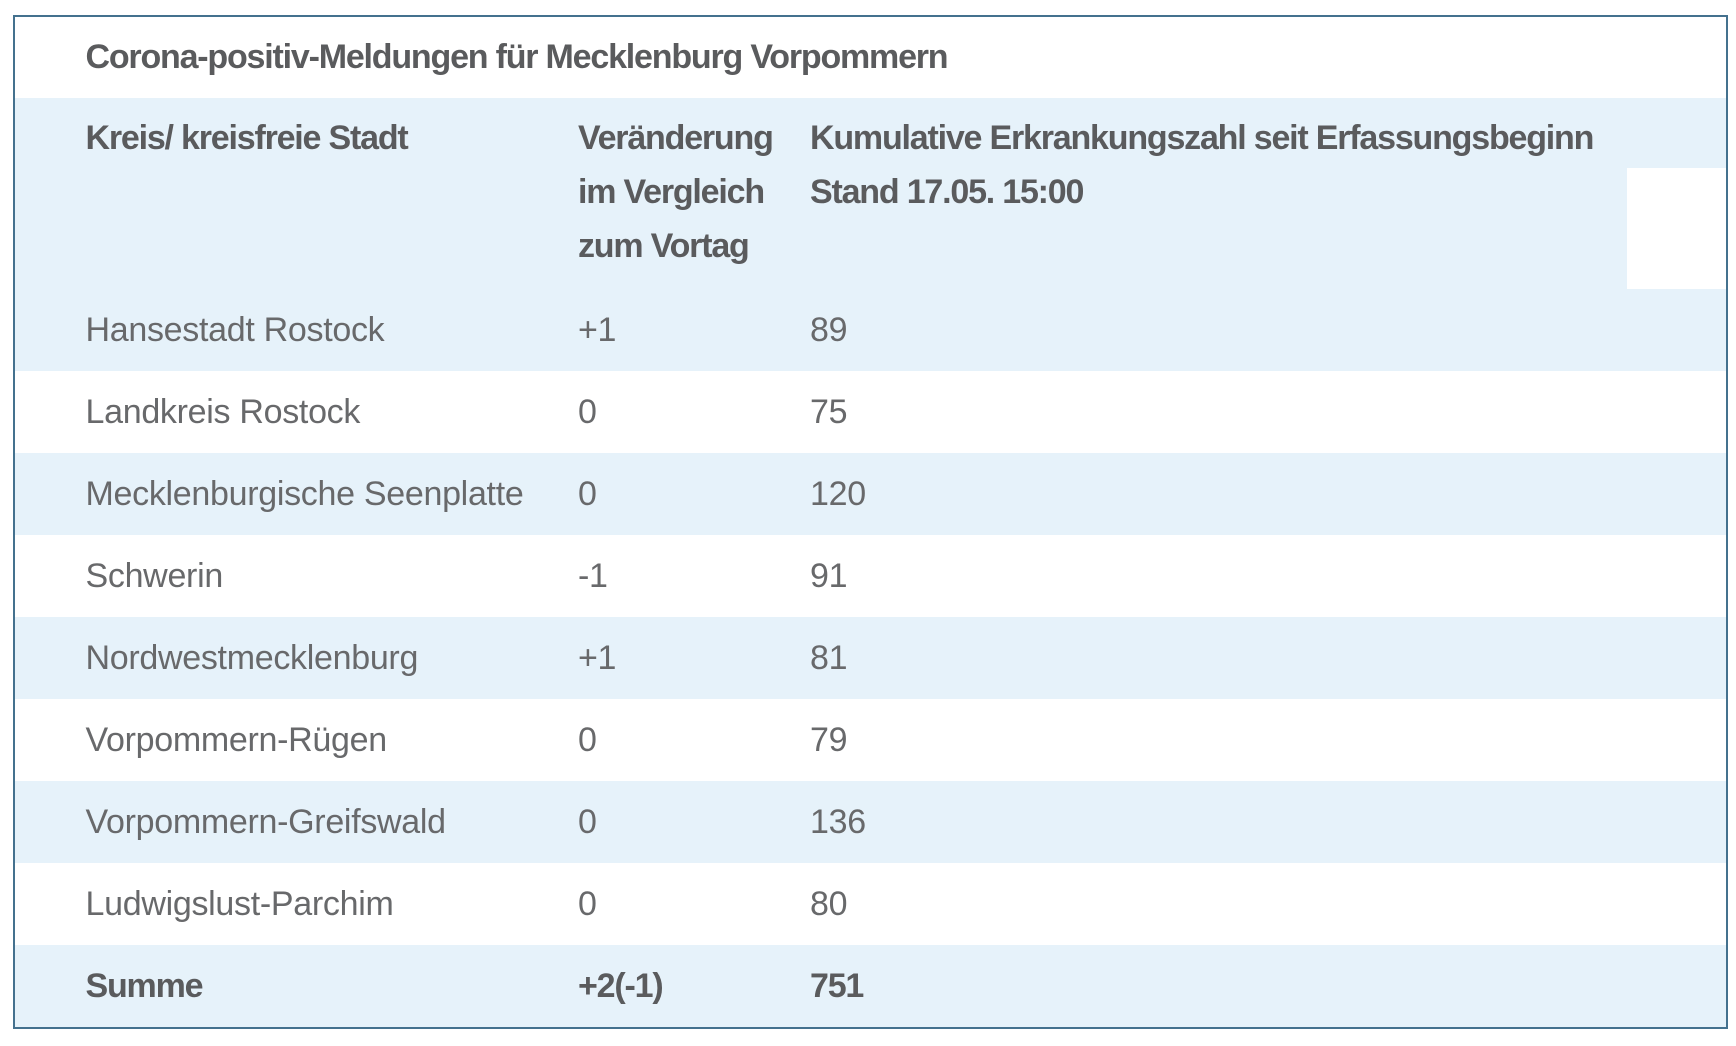  I want to click on row-change: -1, so click(593, 575).